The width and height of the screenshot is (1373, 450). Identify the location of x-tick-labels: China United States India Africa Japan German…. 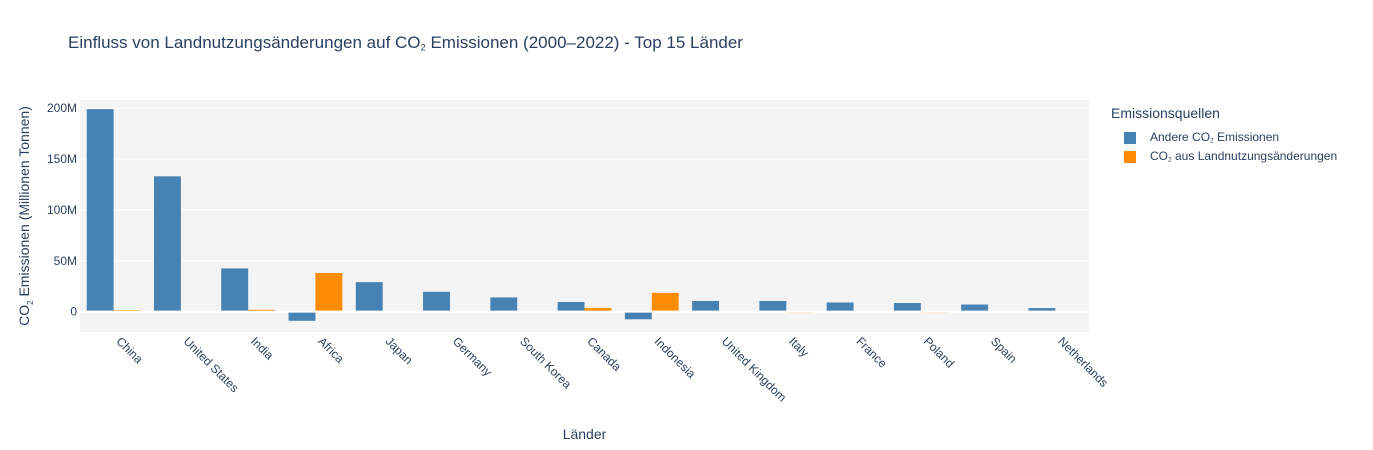
(612, 369).